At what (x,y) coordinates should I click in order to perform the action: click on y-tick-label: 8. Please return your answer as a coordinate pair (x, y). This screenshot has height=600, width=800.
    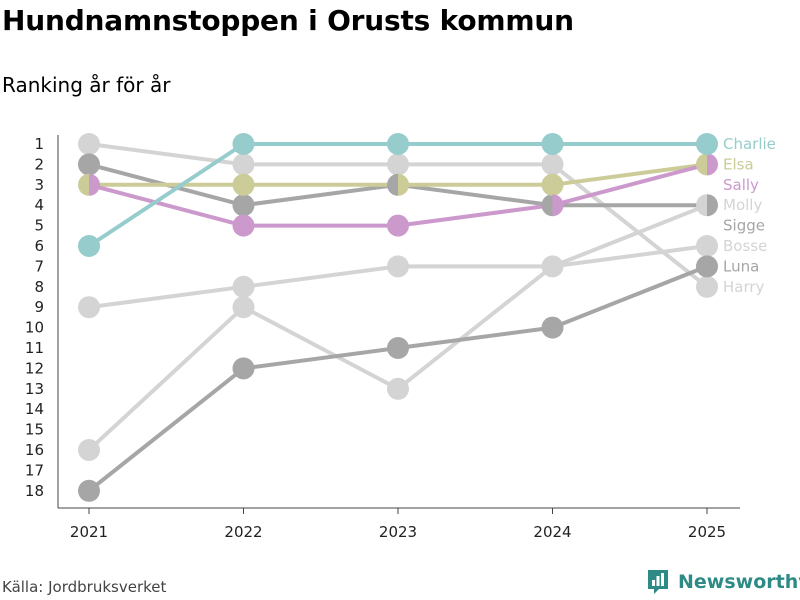
    Looking at the image, I should click on (39, 287).